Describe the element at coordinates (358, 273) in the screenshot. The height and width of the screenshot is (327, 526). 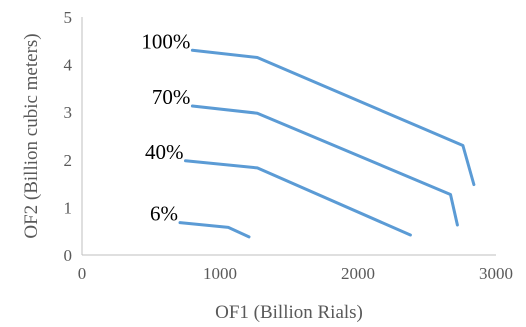
I see `x-tick-label: 2000` at that location.